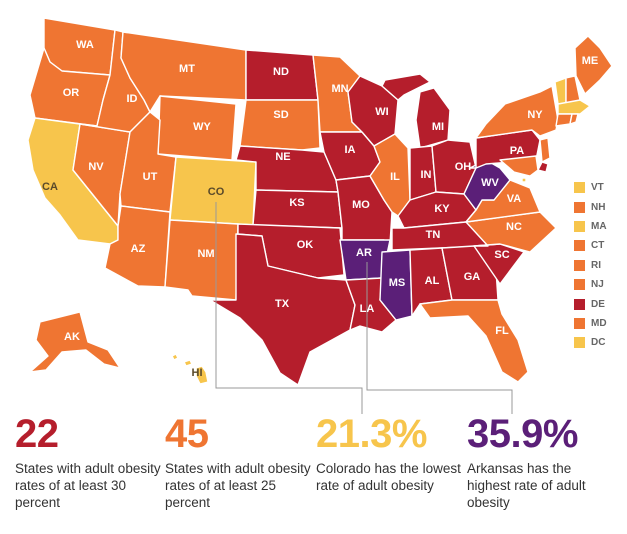 The image size is (627, 534). Describe the element at coordinates (205, 254) in the screenshot. I see `state-label-nm: NM` at that location.